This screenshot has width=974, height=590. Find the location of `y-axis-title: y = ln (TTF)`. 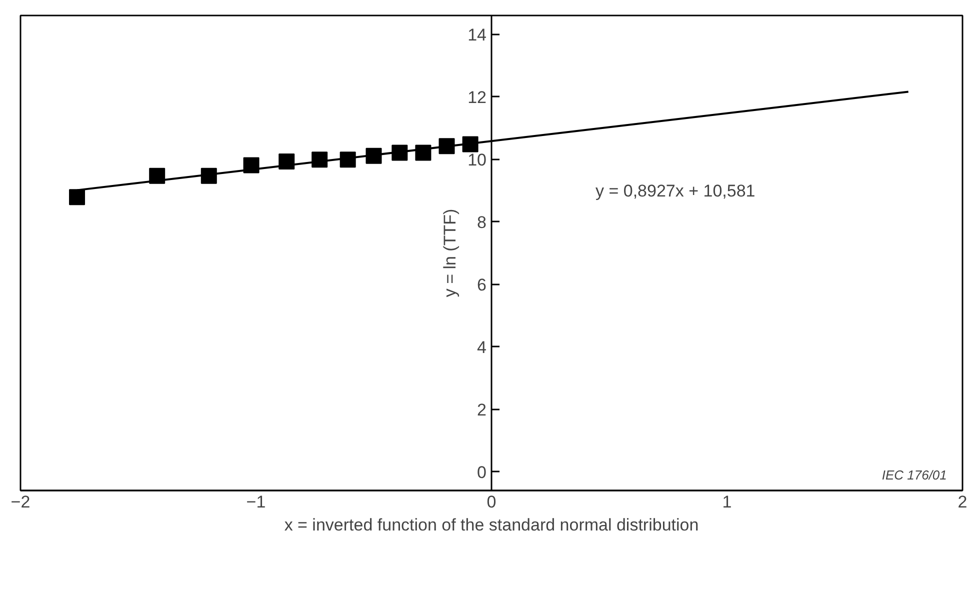

y-axis-title: y = ln (TTF) is located at coordinates (450, 253).